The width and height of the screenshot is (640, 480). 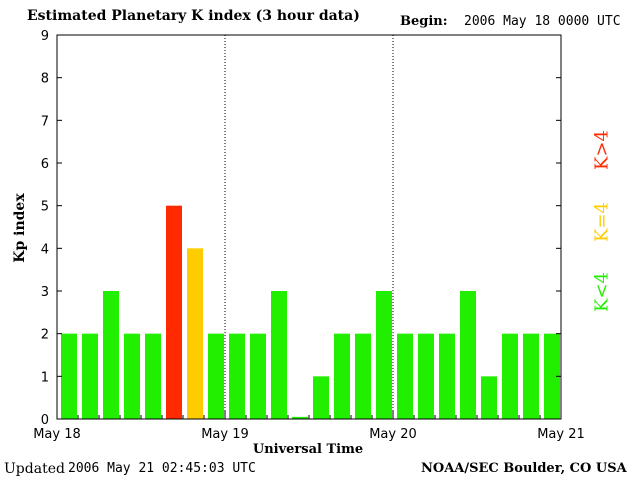 I want to click on y-tick-label: 8, so click(x=45, y=79).